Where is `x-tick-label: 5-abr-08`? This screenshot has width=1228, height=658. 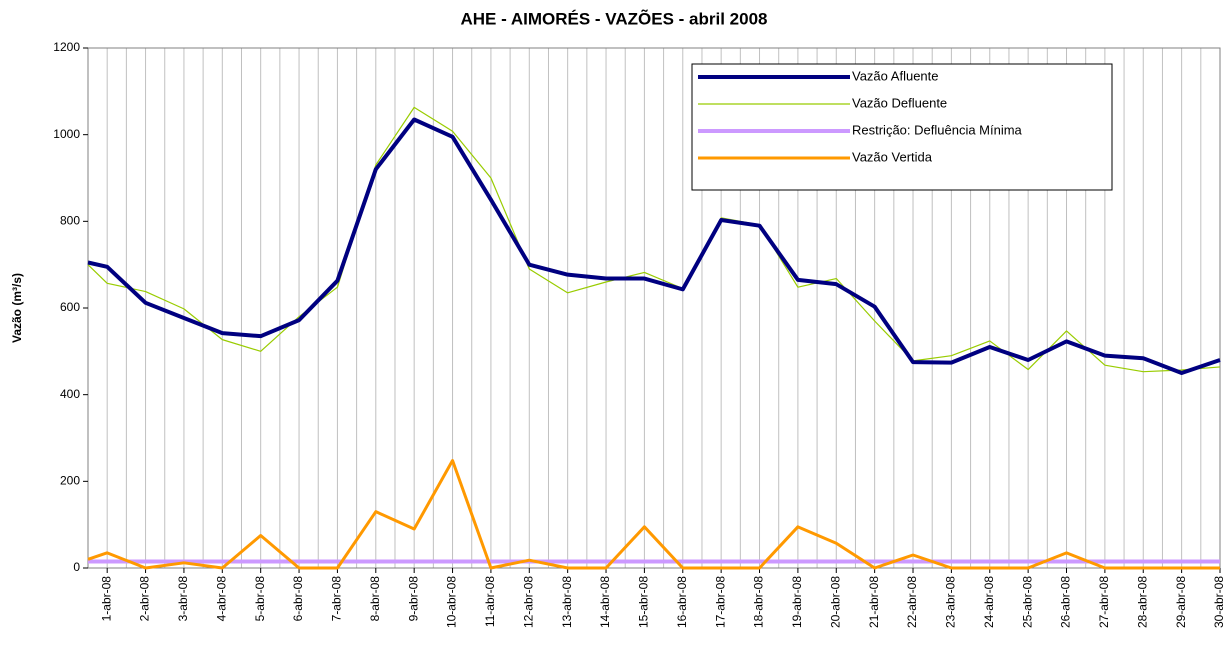 x-tick-label: 5-abr-08 is located at coordinates (260, 599).